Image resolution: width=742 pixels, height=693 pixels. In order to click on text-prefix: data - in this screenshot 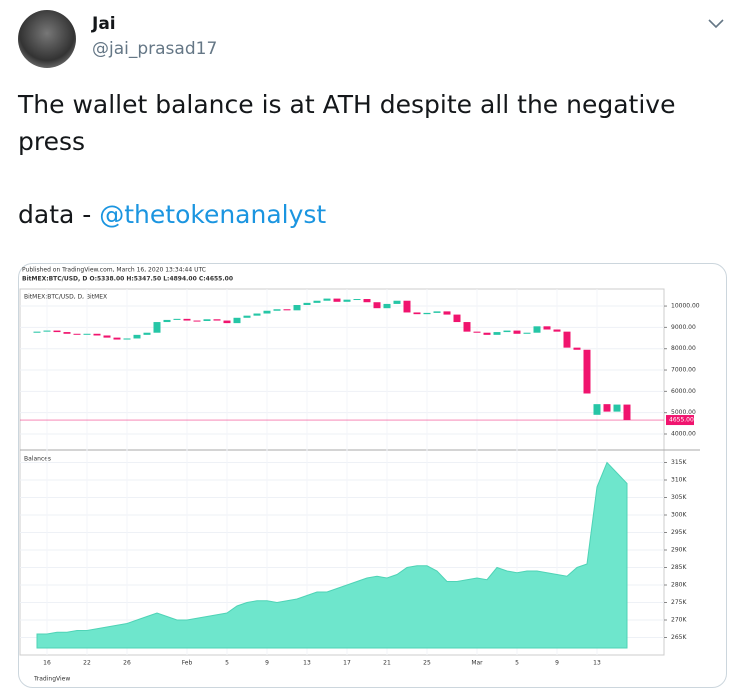, I will do `click(59, 214)`.